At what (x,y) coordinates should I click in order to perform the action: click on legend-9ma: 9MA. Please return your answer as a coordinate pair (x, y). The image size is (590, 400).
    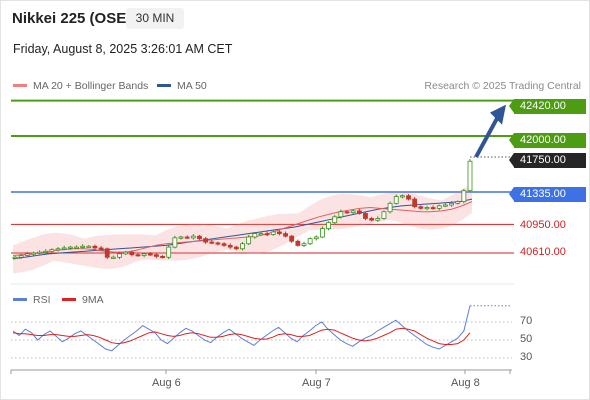
    Looking at the image, I should click on (83, 300).